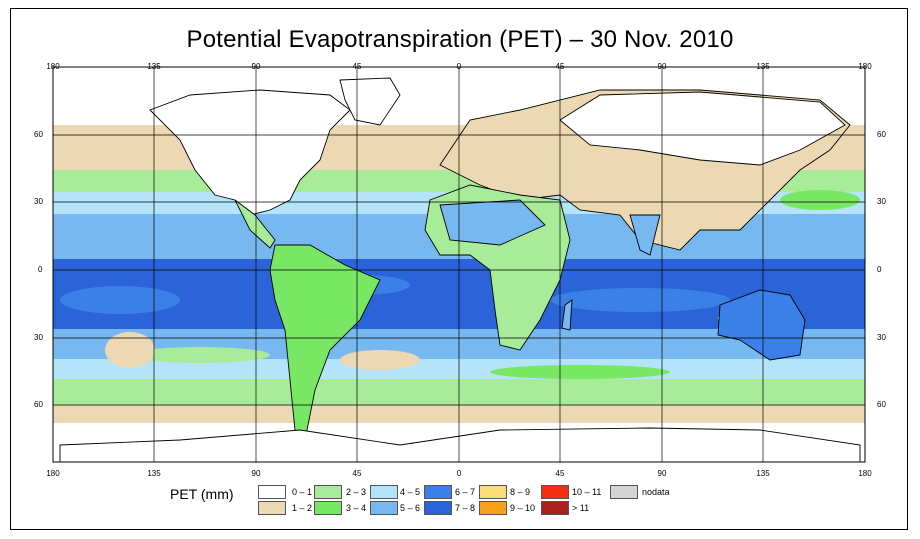 This screenshot has width=920, height=539. What do you see at coordinates (370, 101) in the screenshot?
I see `greenland` at bounding box center [370, 101].